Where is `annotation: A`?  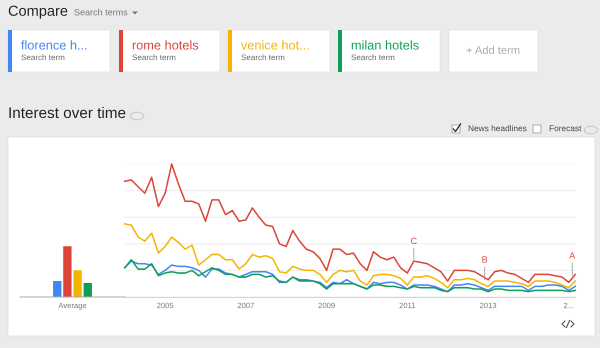
annotation: A is located at coordinates (572, 255).